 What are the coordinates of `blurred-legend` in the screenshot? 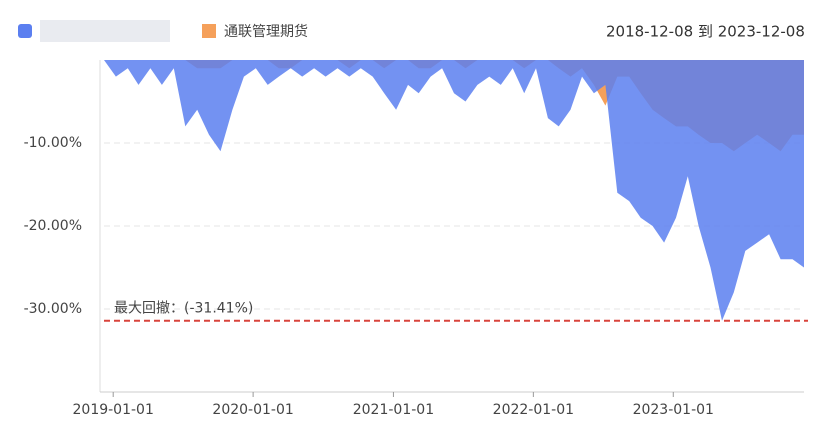 It's located at (105, 31).